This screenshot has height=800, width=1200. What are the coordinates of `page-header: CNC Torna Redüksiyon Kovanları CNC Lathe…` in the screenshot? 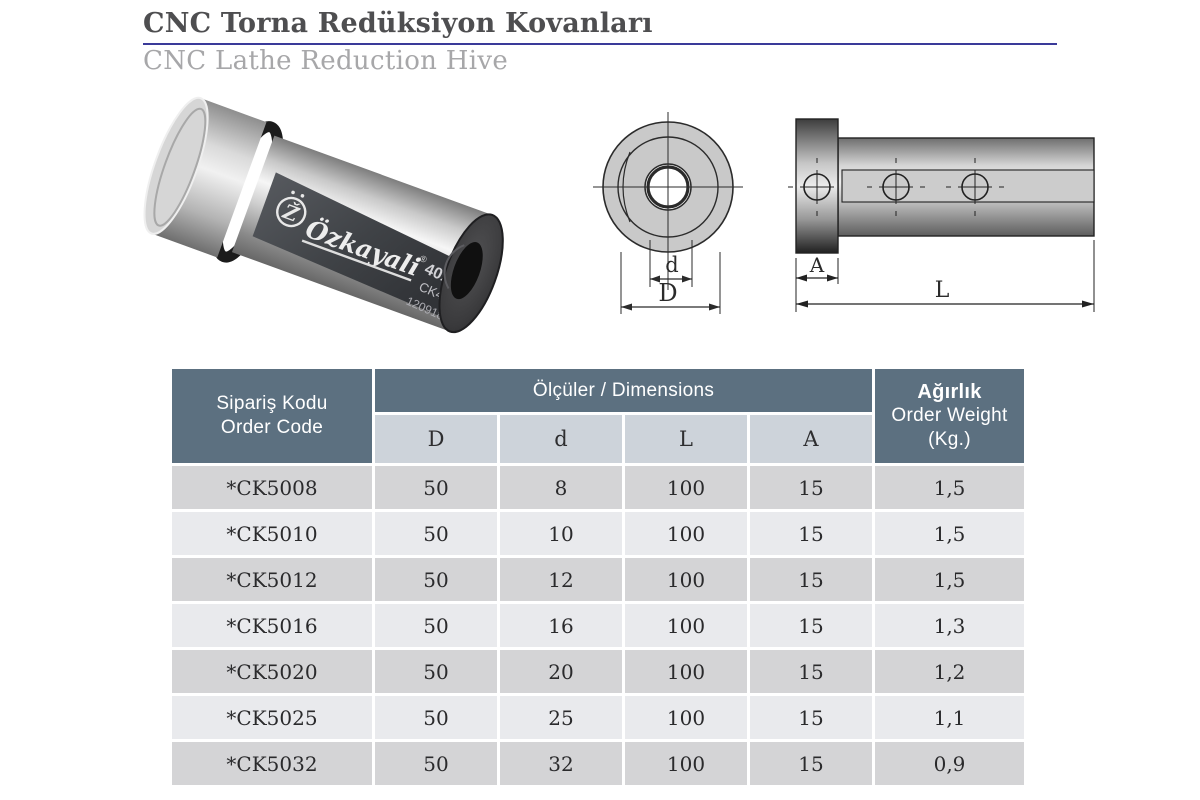 It's located at (600, 42).